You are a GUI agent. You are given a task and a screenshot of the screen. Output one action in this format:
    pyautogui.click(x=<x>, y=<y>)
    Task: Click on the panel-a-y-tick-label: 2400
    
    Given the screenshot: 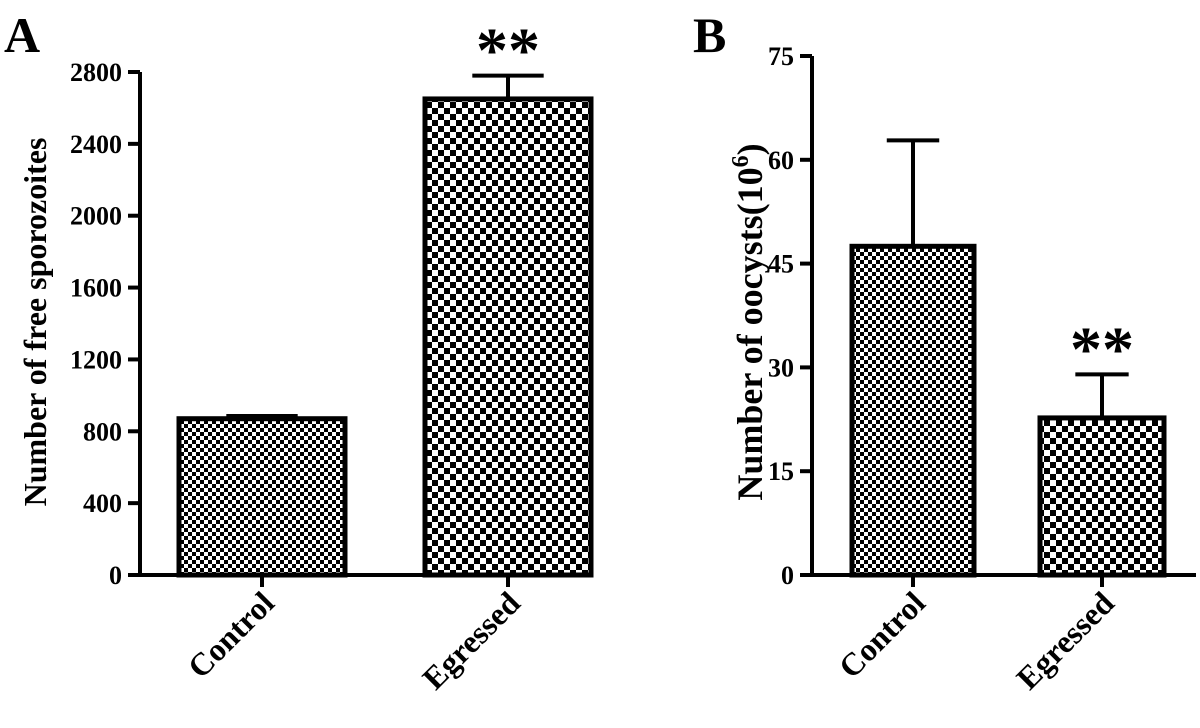 What is the action you would take?
    pyautogui.click(x=96, y=144)
    